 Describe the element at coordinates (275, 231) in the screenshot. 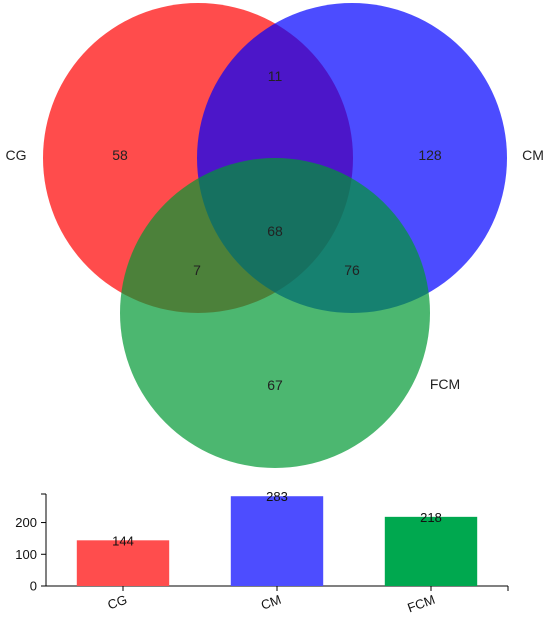

I see `venn-region-value-cg-cm-fcm: 68` at that location.